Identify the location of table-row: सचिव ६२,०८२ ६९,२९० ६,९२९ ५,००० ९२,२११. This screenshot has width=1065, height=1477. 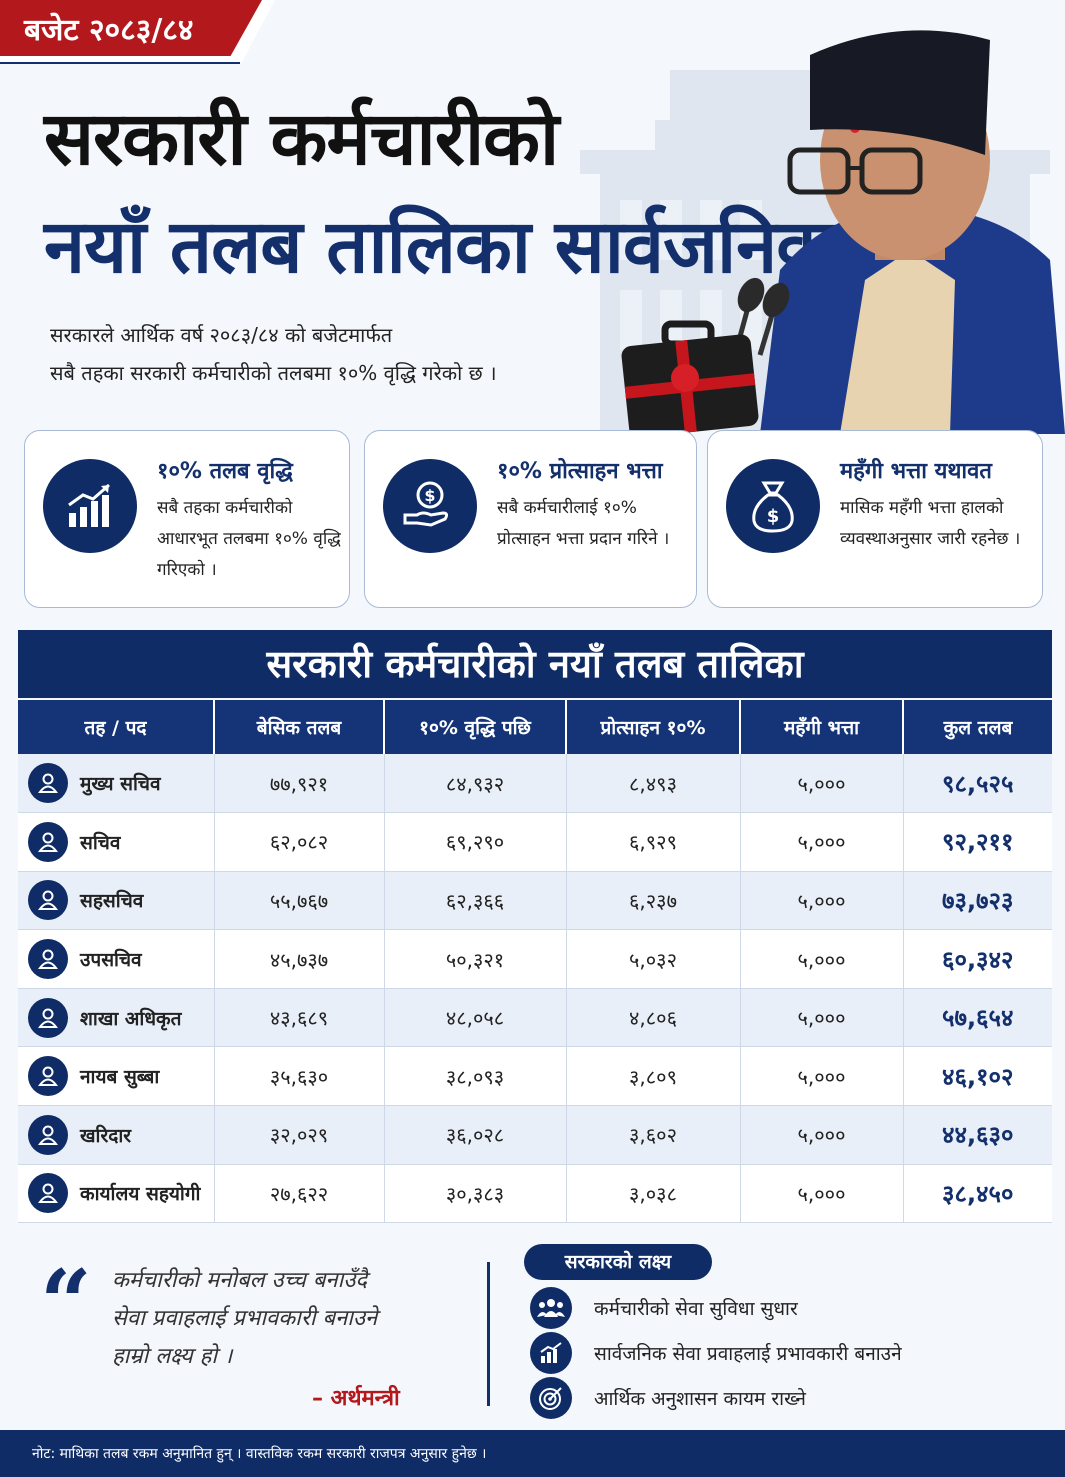
(535, 842).